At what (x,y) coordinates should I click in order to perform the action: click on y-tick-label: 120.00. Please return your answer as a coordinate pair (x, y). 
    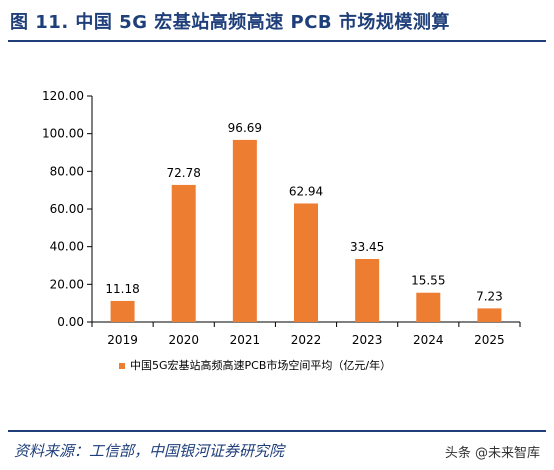
    Looking at the image, I should click on (63, 96).